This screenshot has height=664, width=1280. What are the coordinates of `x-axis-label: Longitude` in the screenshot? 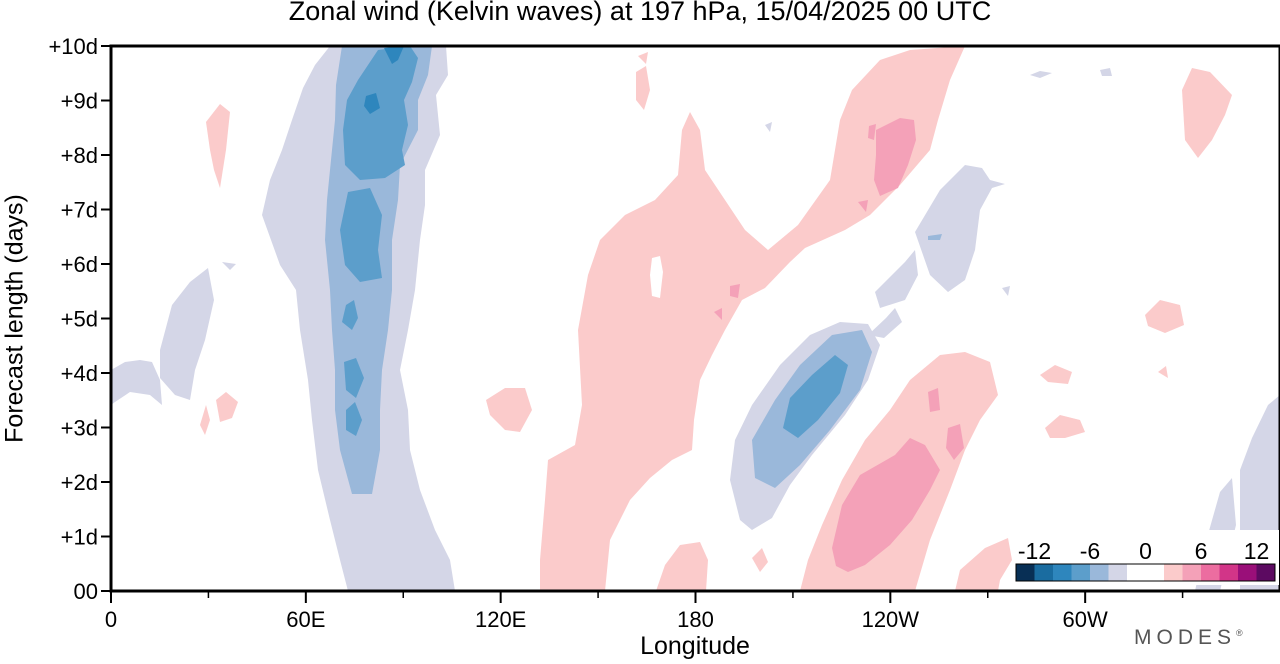 It's located at (695, 646).